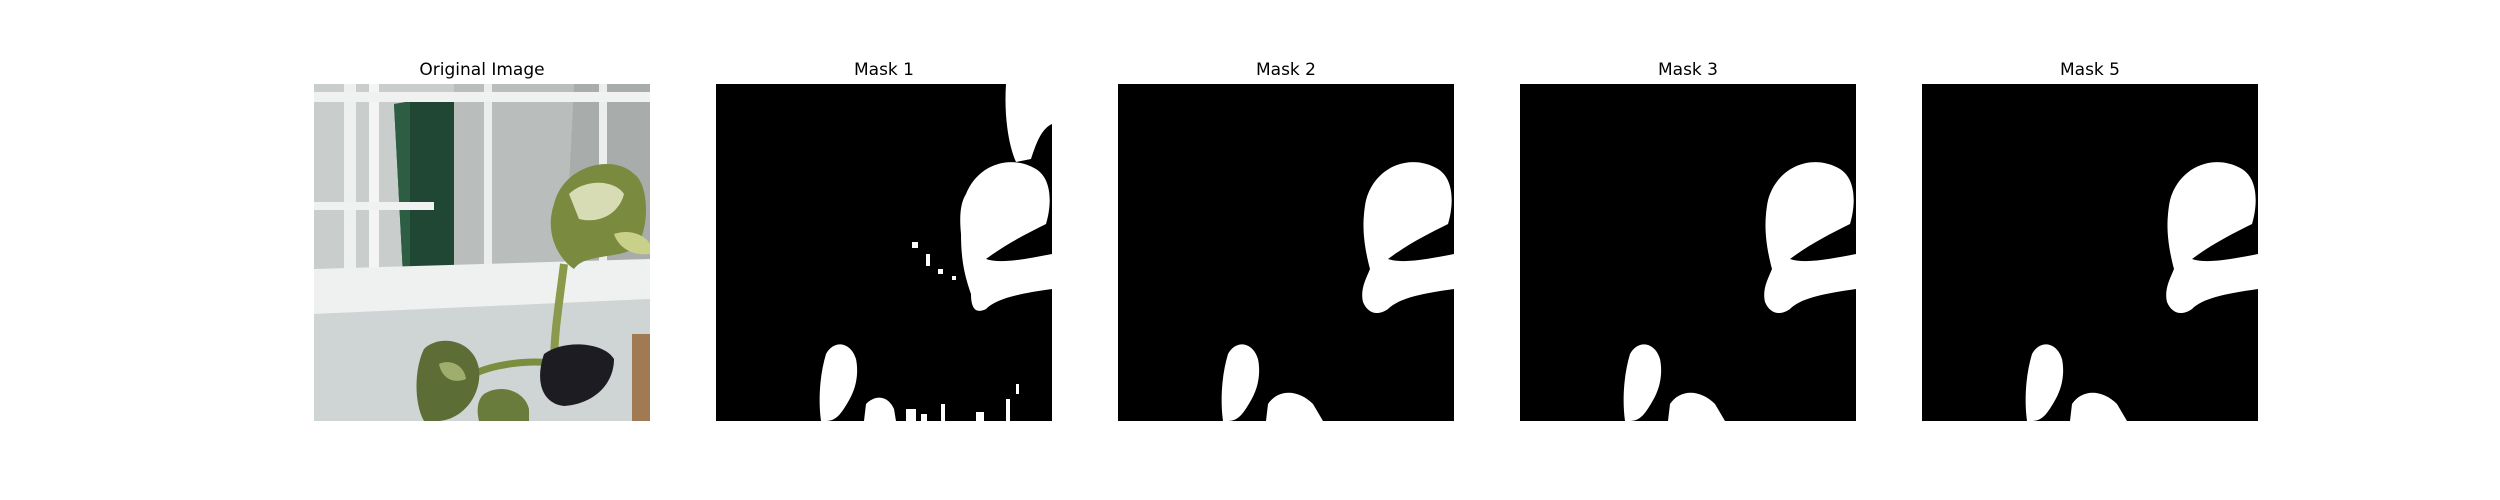 The height and width of the screenshot is (500, 2500). I want to click on panel-title: Original Image, so click(482, 70).